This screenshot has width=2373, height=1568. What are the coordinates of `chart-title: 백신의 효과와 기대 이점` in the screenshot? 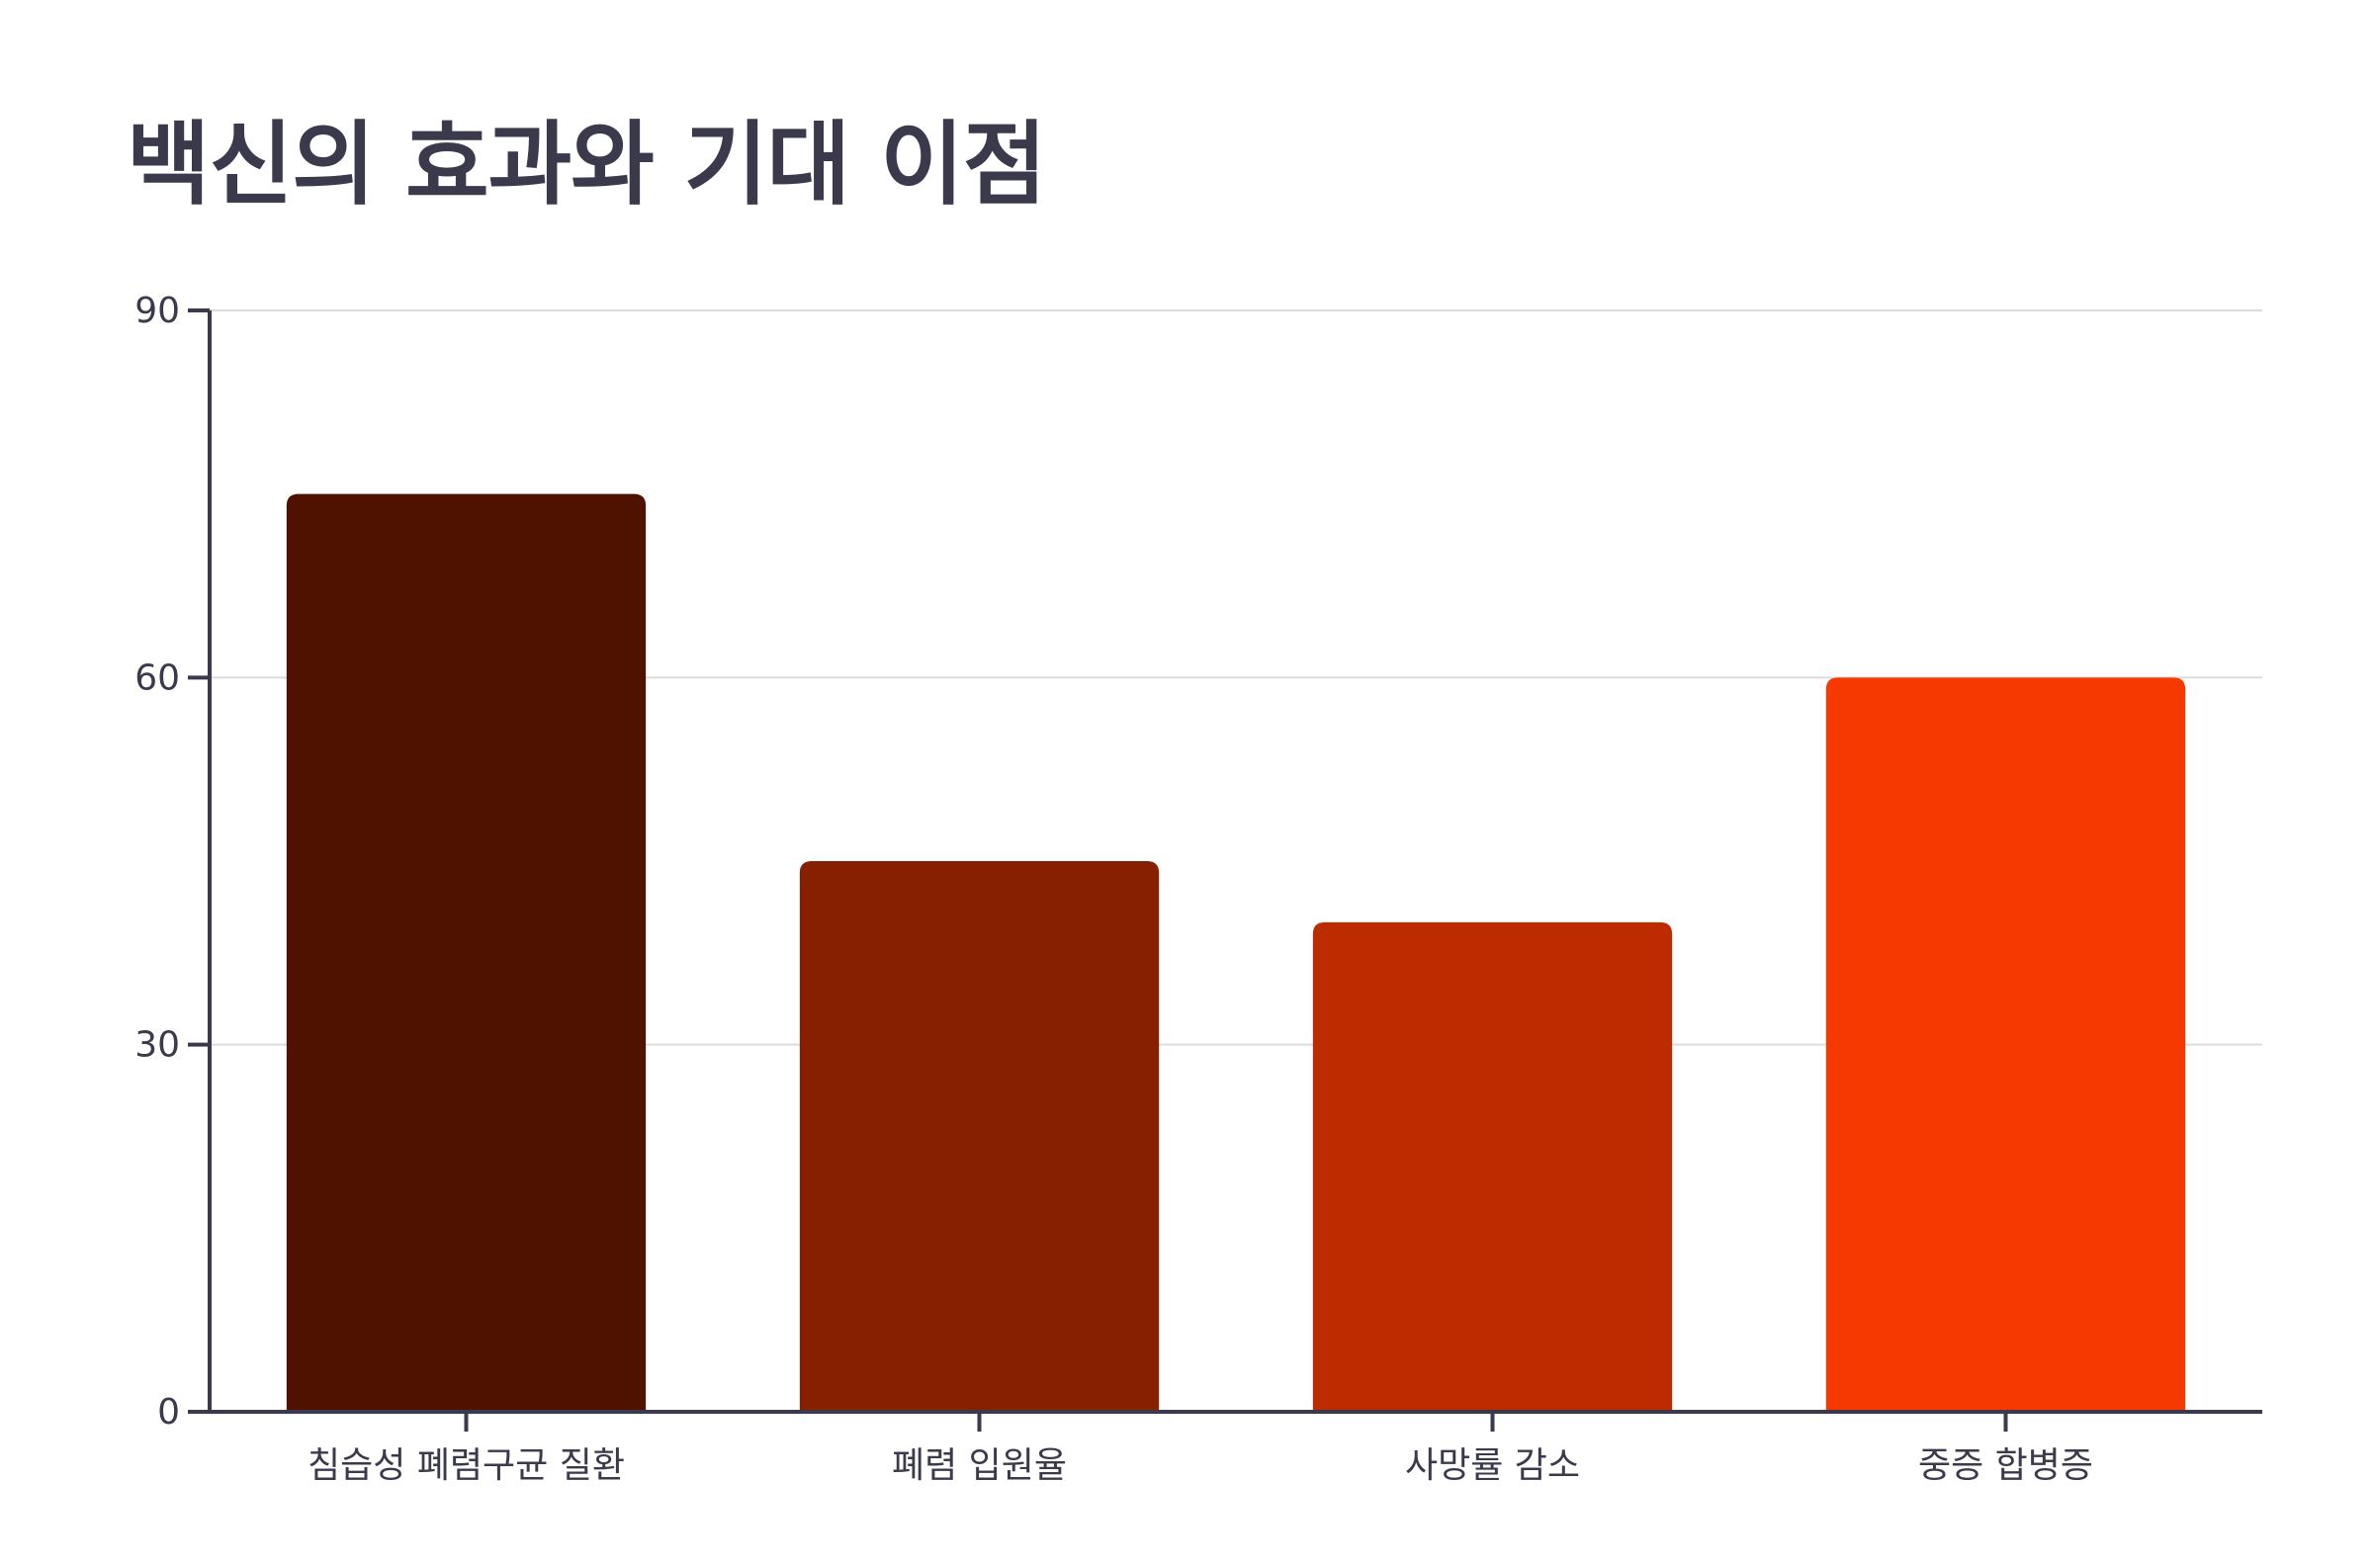 It's located at (586, 165).